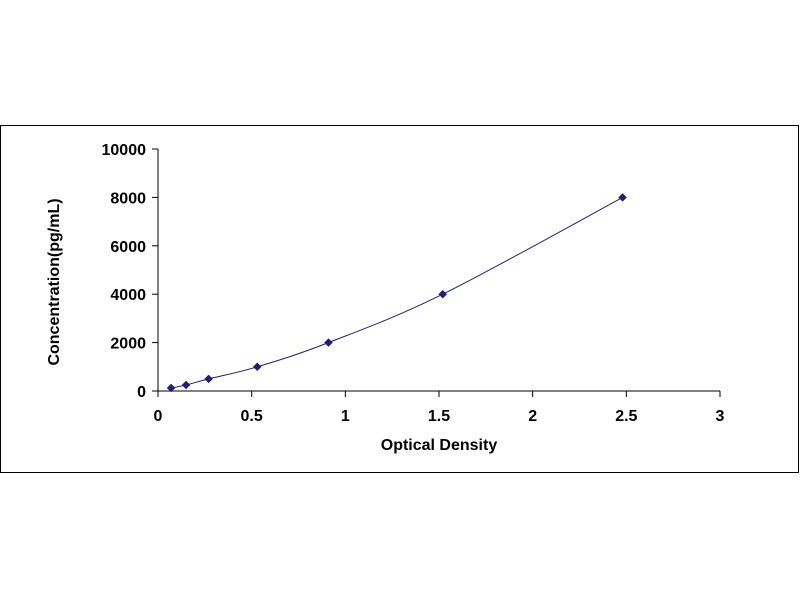 The height and width of the screenshot is (600, 800). What do you see at coordinates (439, 416) in the screenshot?
I see `x-tick-label: 1.5` at bounding box center [439, 416].